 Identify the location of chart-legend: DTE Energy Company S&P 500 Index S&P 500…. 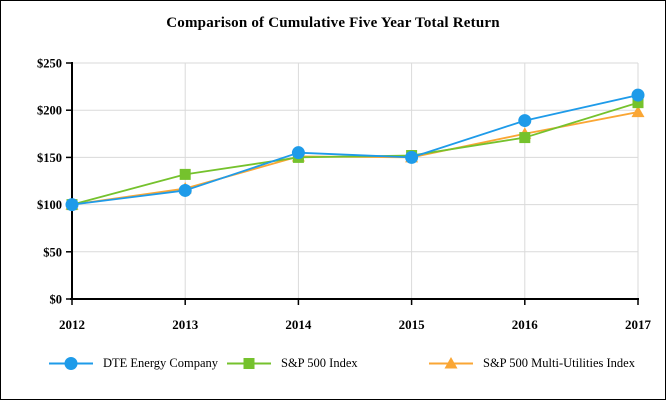
(333, 367).